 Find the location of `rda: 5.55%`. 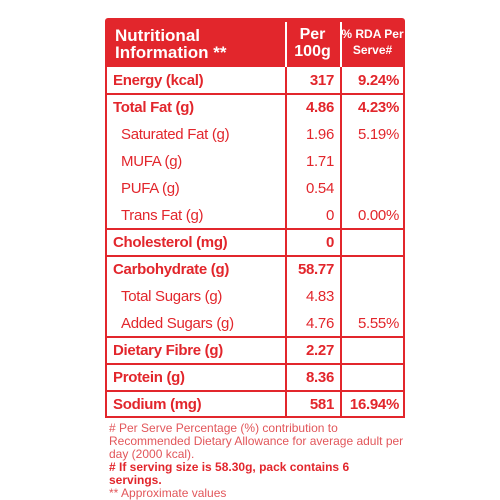

rda: 5.55% is located at coordinates (378, 323).